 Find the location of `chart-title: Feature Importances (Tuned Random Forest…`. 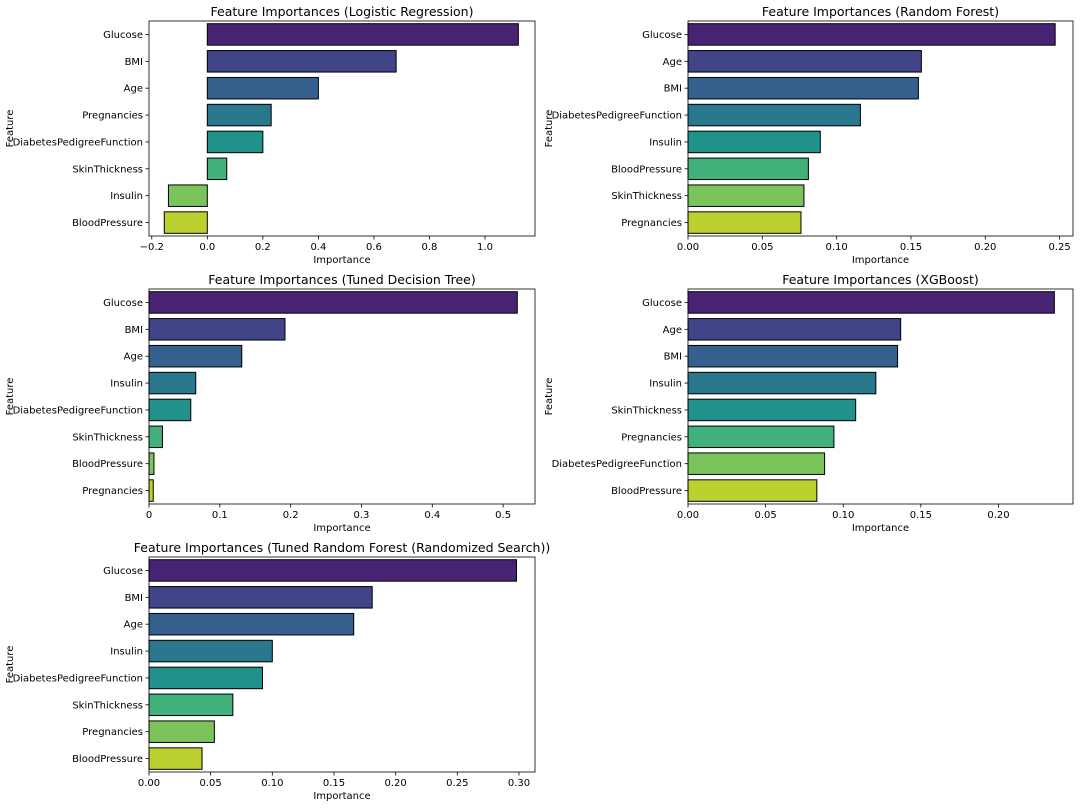

chart-title: Feature Importances (Tuned Random Forest… is located at coordinates (342, 547).